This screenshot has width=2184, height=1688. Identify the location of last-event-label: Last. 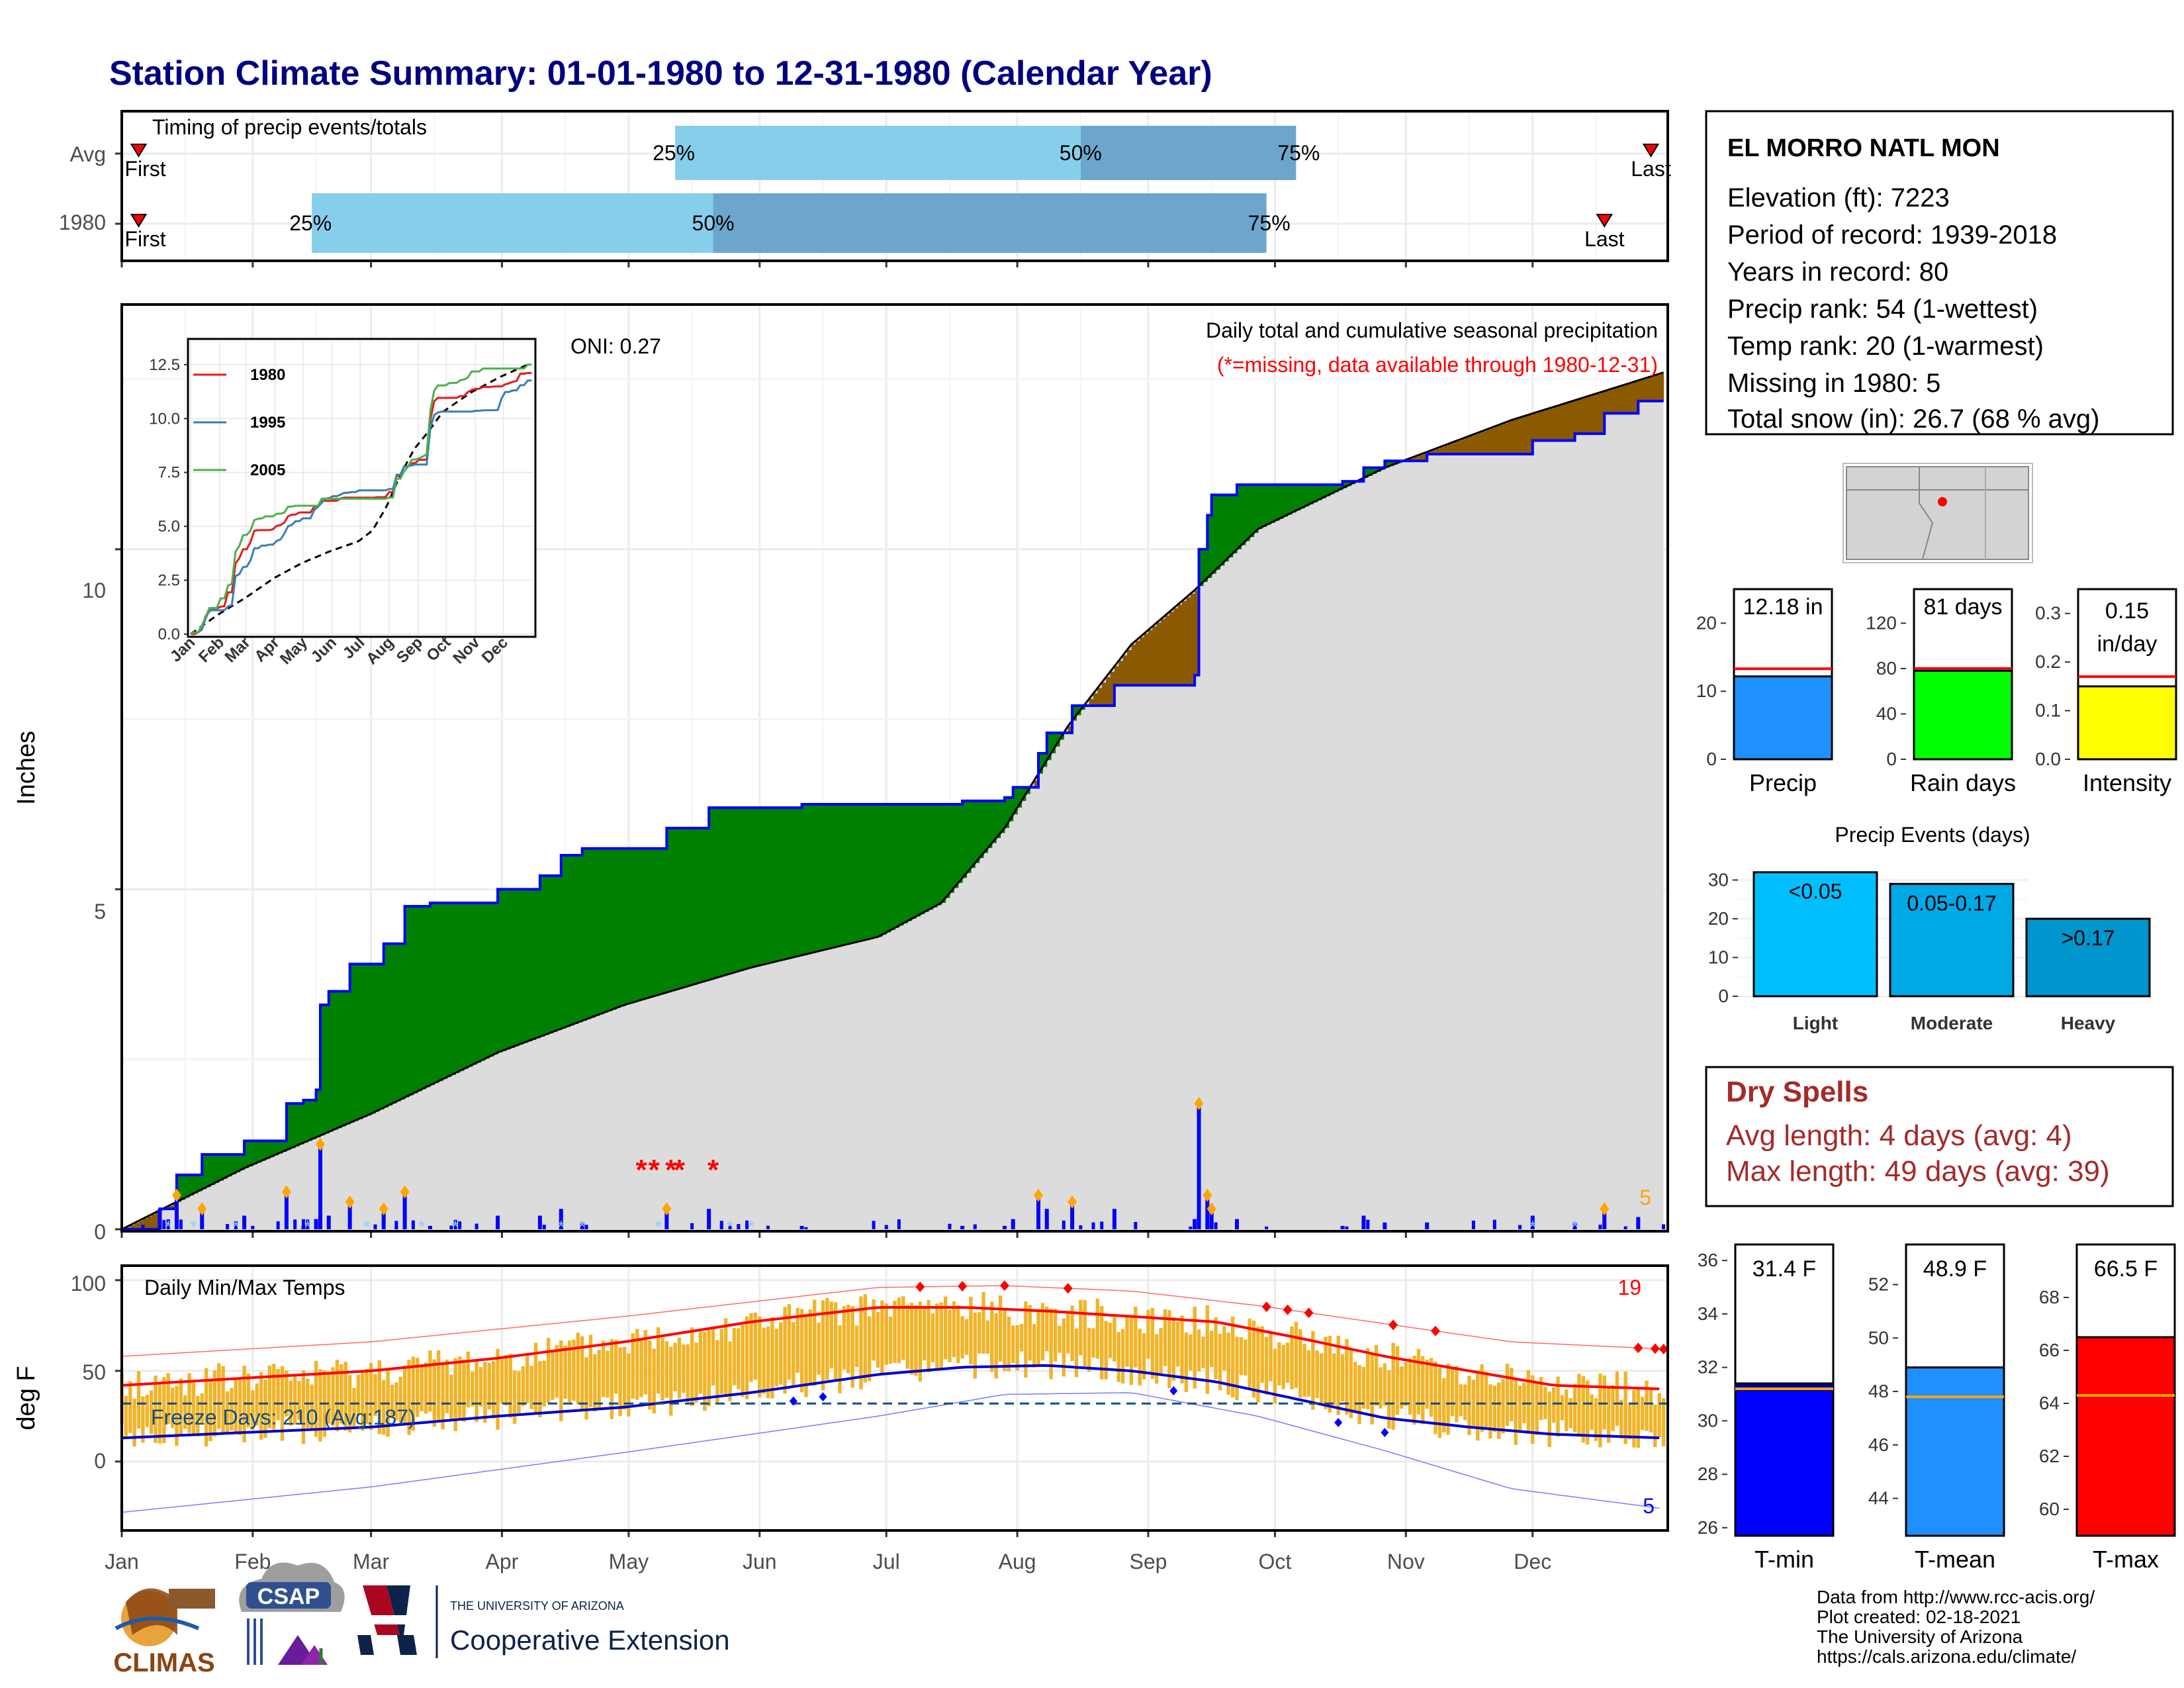
(1651, 169).